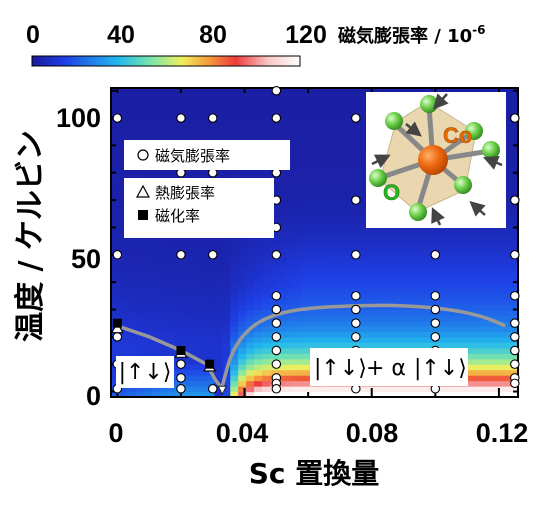 The image size is (555, 507). Describe the element at coordinates (192, 156) in the screenshot. I see `legend-label-circle: 磁気膨張率` at that location.